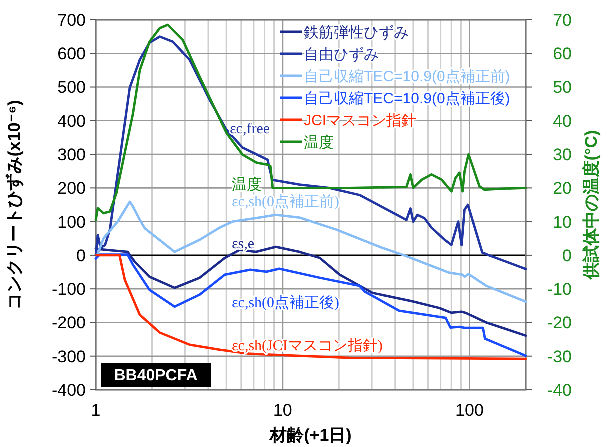 The image size is (611, 447). I want to click on annotation: εc,sh(JCIマスコン指針), so click(307, 345).